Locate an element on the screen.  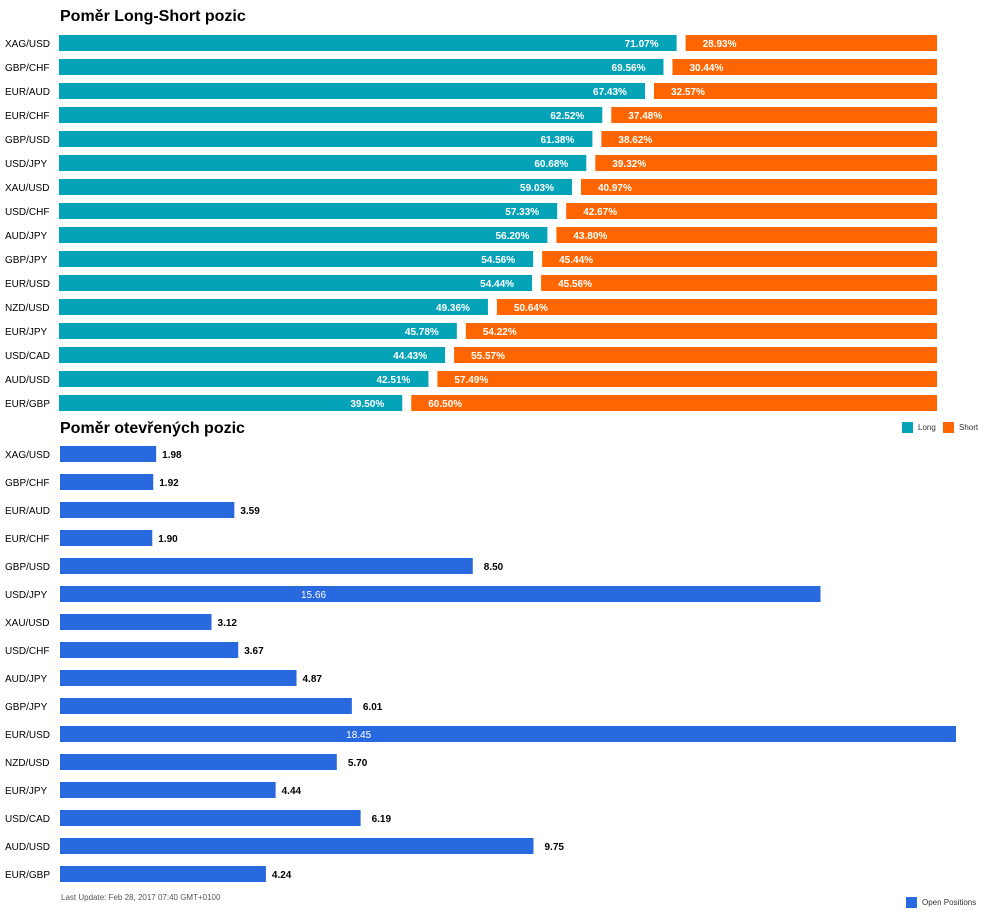
open-value-label-eur-chf: 1.90 is located at coordinates (168, 539).